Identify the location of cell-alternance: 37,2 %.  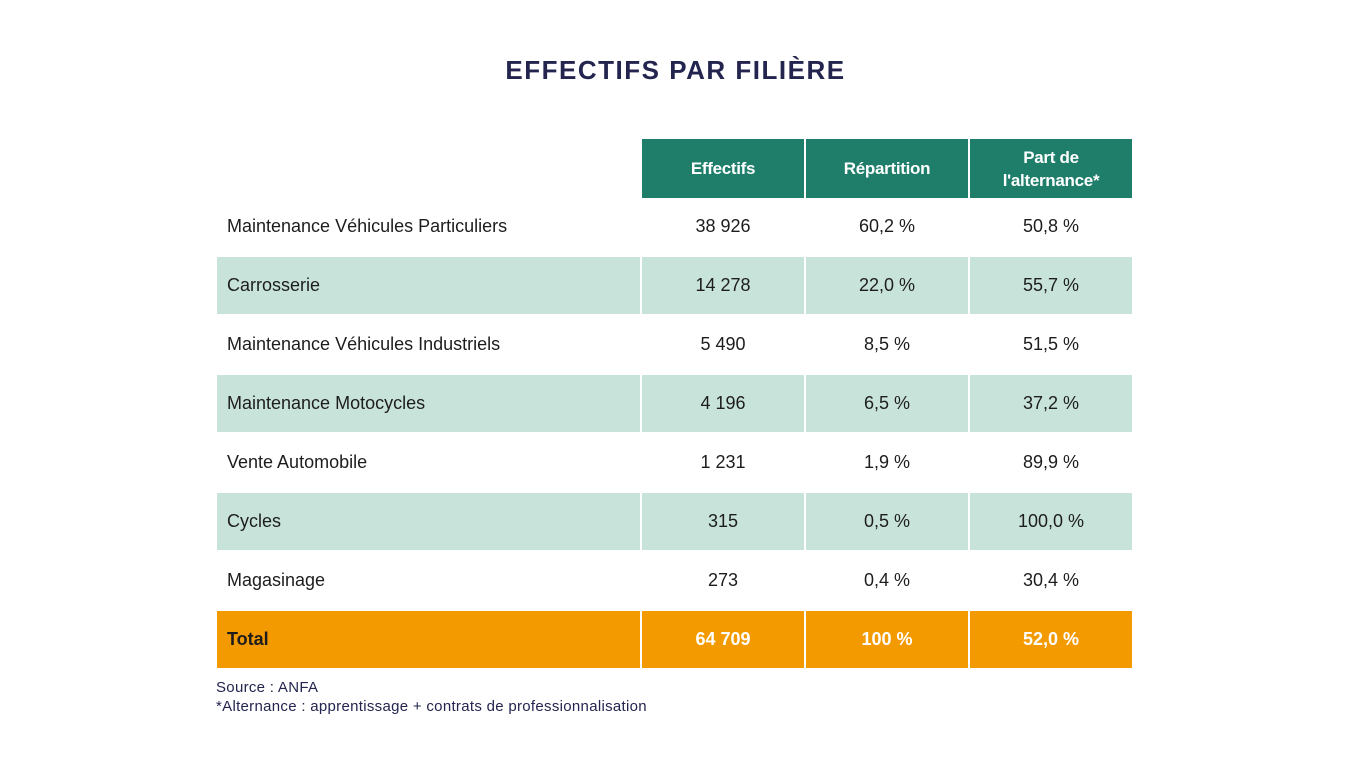
(1051, 403).